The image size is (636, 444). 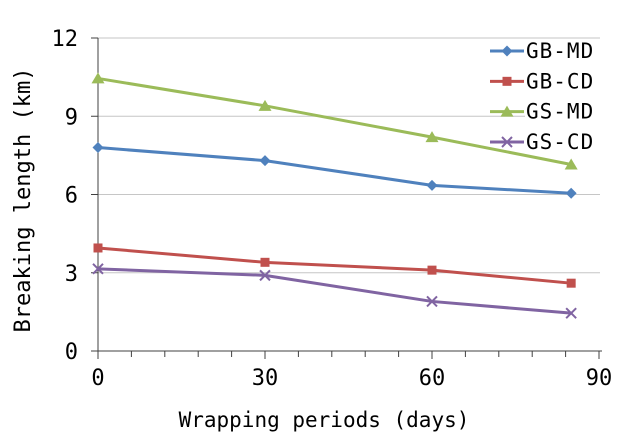 What do you see at coordinates (71, 196) in the screenshot?
I see `y-tick-label: 6` at bounding box center [71, 196].